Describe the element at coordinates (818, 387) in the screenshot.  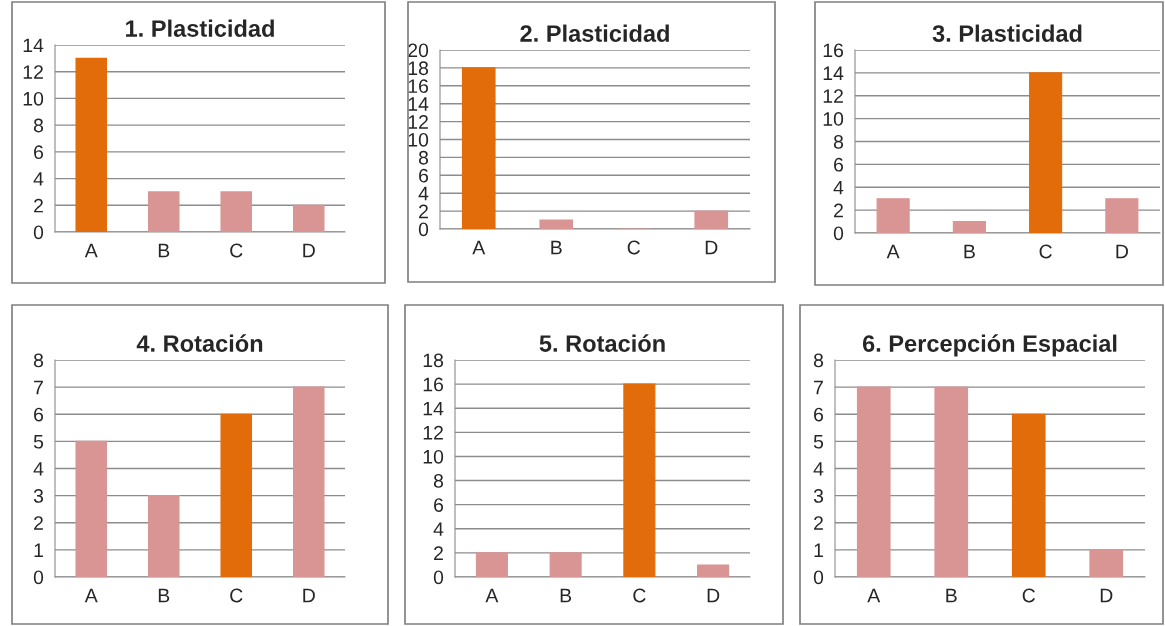
I see `y-tick-label: 7` at that location.